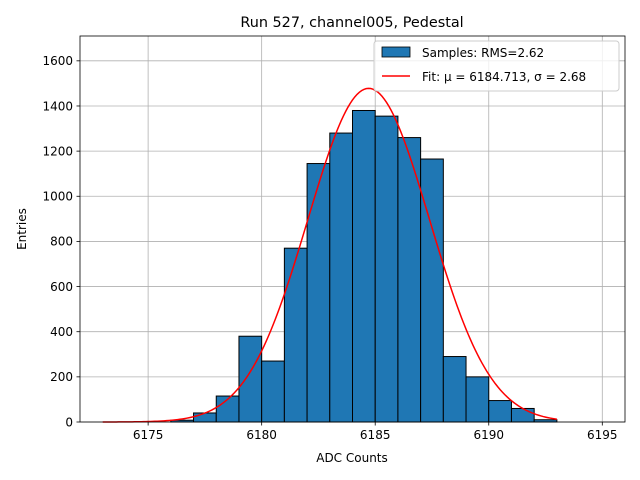  What do you see at coordinates (261, 435) in the screenshot?
I see `x-tick-label: 6180` at bounding box center [261, 435].